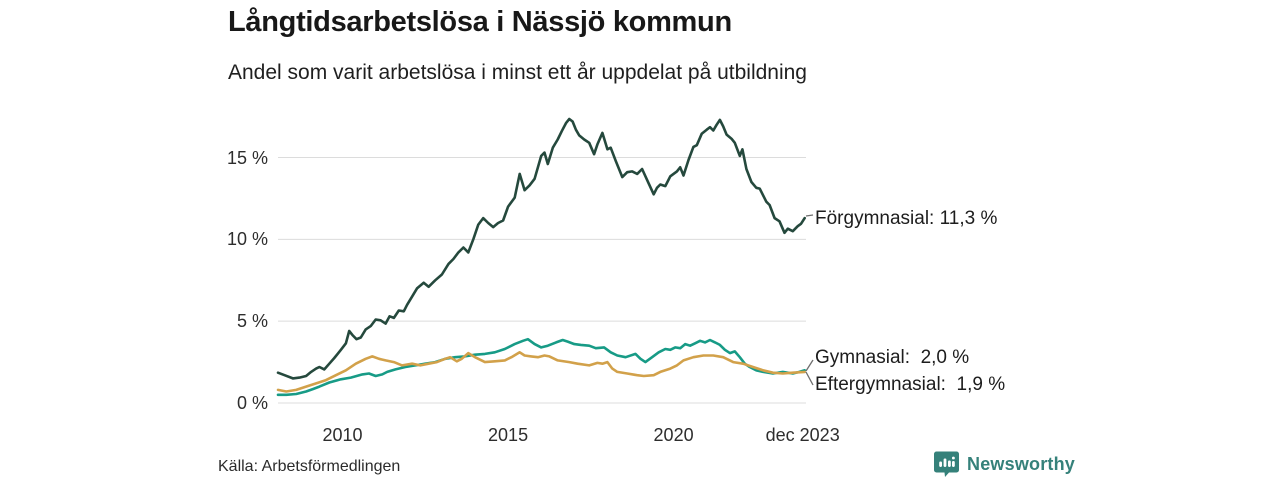 This screenshot has height=480, width=1280. What do you see at coordinates (1021, 463) in the screenshot?
I see `brand-name: Newsworthy` at bounding box center [1021, 463].